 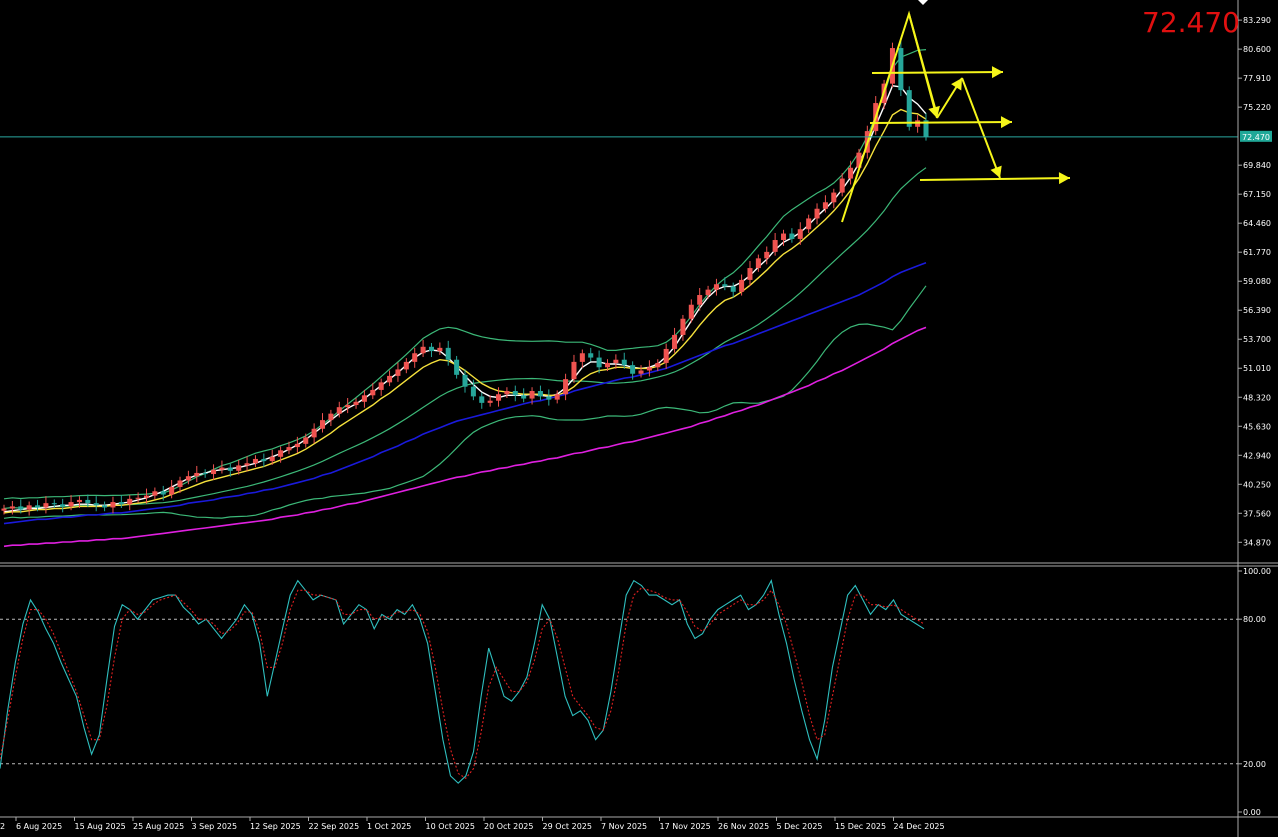 What do you see at coordinates (1257, 194) in the screenshot?
I see `price-tick-label: 67.150` at bounding box center [1257, 194].